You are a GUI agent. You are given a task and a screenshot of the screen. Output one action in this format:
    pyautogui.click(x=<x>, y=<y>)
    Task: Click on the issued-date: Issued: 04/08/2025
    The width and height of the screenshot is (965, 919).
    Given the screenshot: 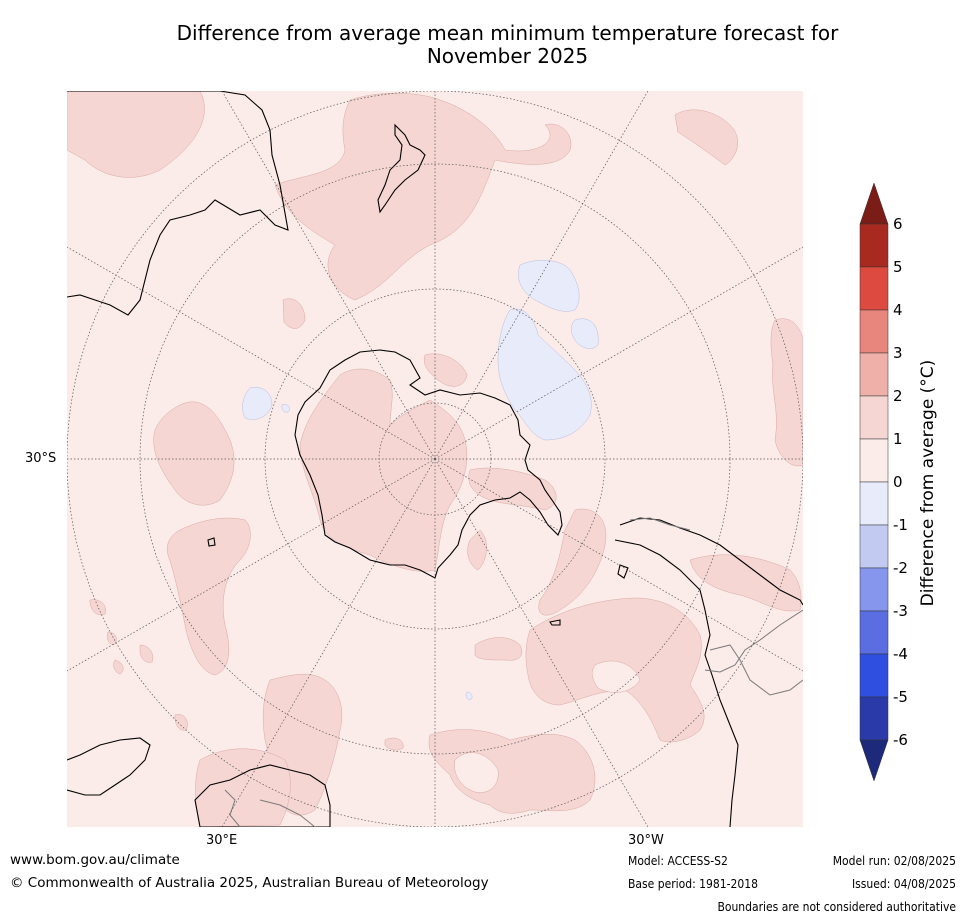 What is the action you would take?
    pyautogui.click(x=903, y=884)
    